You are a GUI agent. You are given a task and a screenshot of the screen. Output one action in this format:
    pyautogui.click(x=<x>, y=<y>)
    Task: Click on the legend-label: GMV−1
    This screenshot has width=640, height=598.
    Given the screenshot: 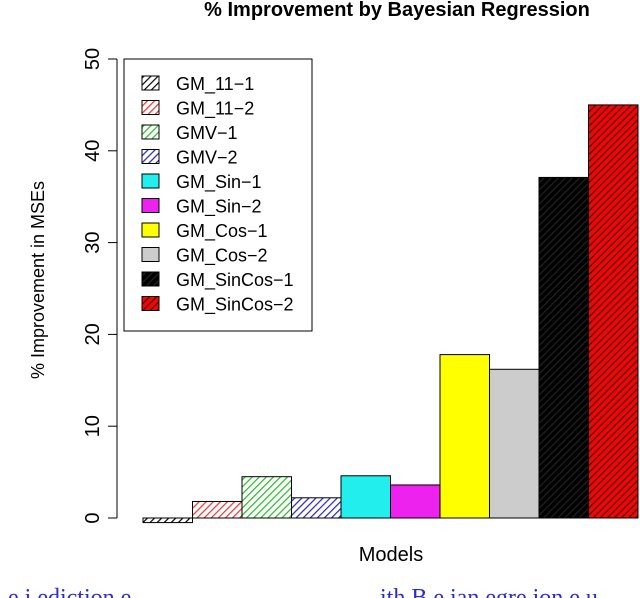 What is the action you would take?
    pyautogui.click(x=207, y=133)
    